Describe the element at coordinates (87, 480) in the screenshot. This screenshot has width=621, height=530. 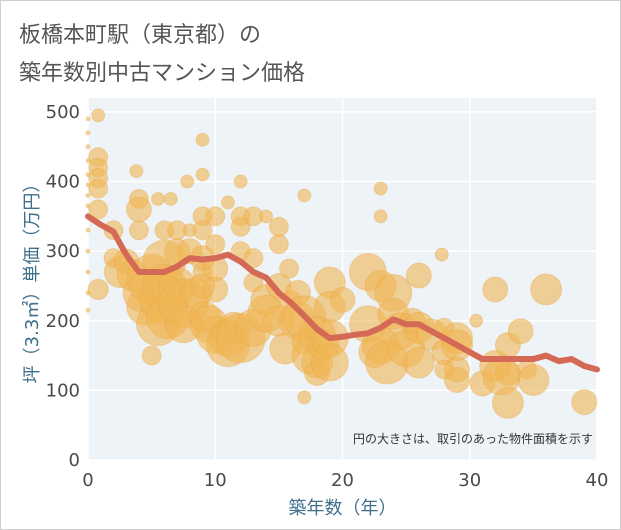
I see `x-tick-label: 0` at that location.